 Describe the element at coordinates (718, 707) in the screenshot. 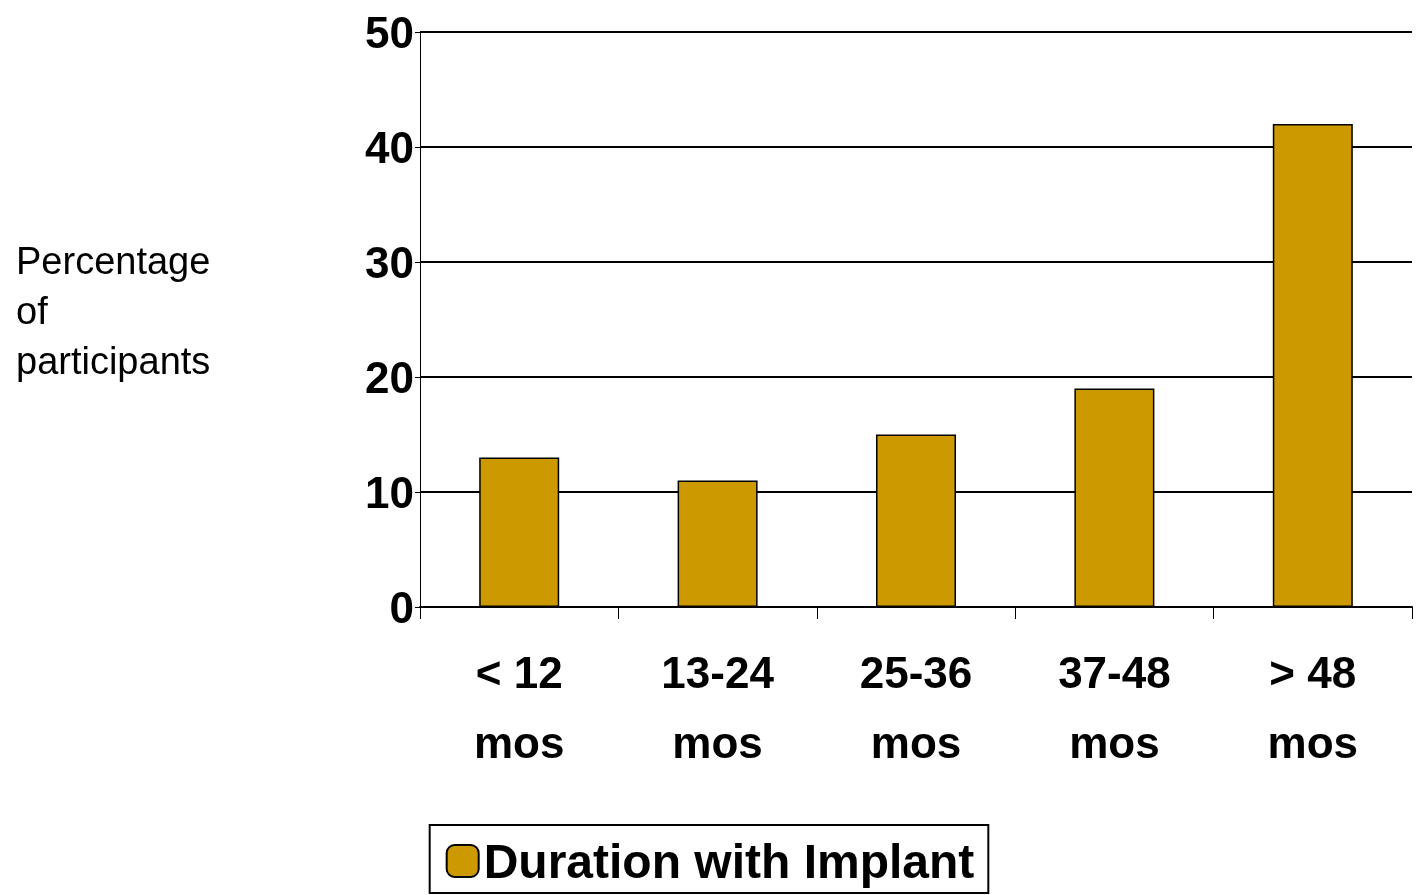

I see `x-tick-label: 13-24 mos` at that location.